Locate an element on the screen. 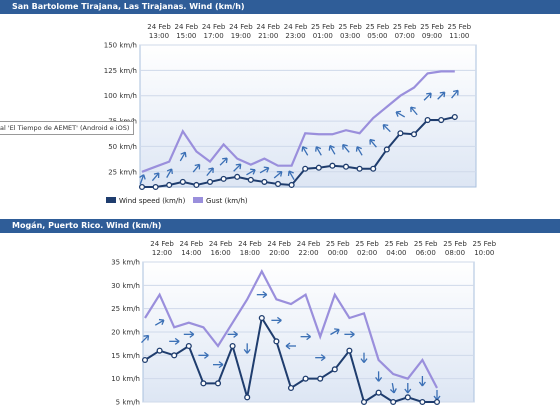 The image size is (560, 408). svg-text: 20:00 is located at coordinates (279, 253).